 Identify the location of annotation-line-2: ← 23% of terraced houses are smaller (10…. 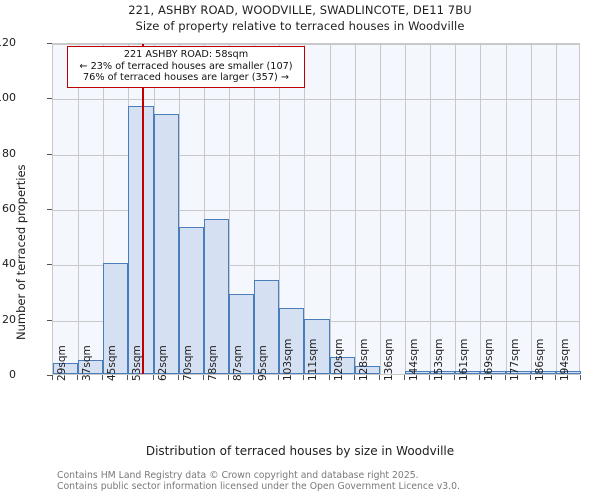
(186, 66).